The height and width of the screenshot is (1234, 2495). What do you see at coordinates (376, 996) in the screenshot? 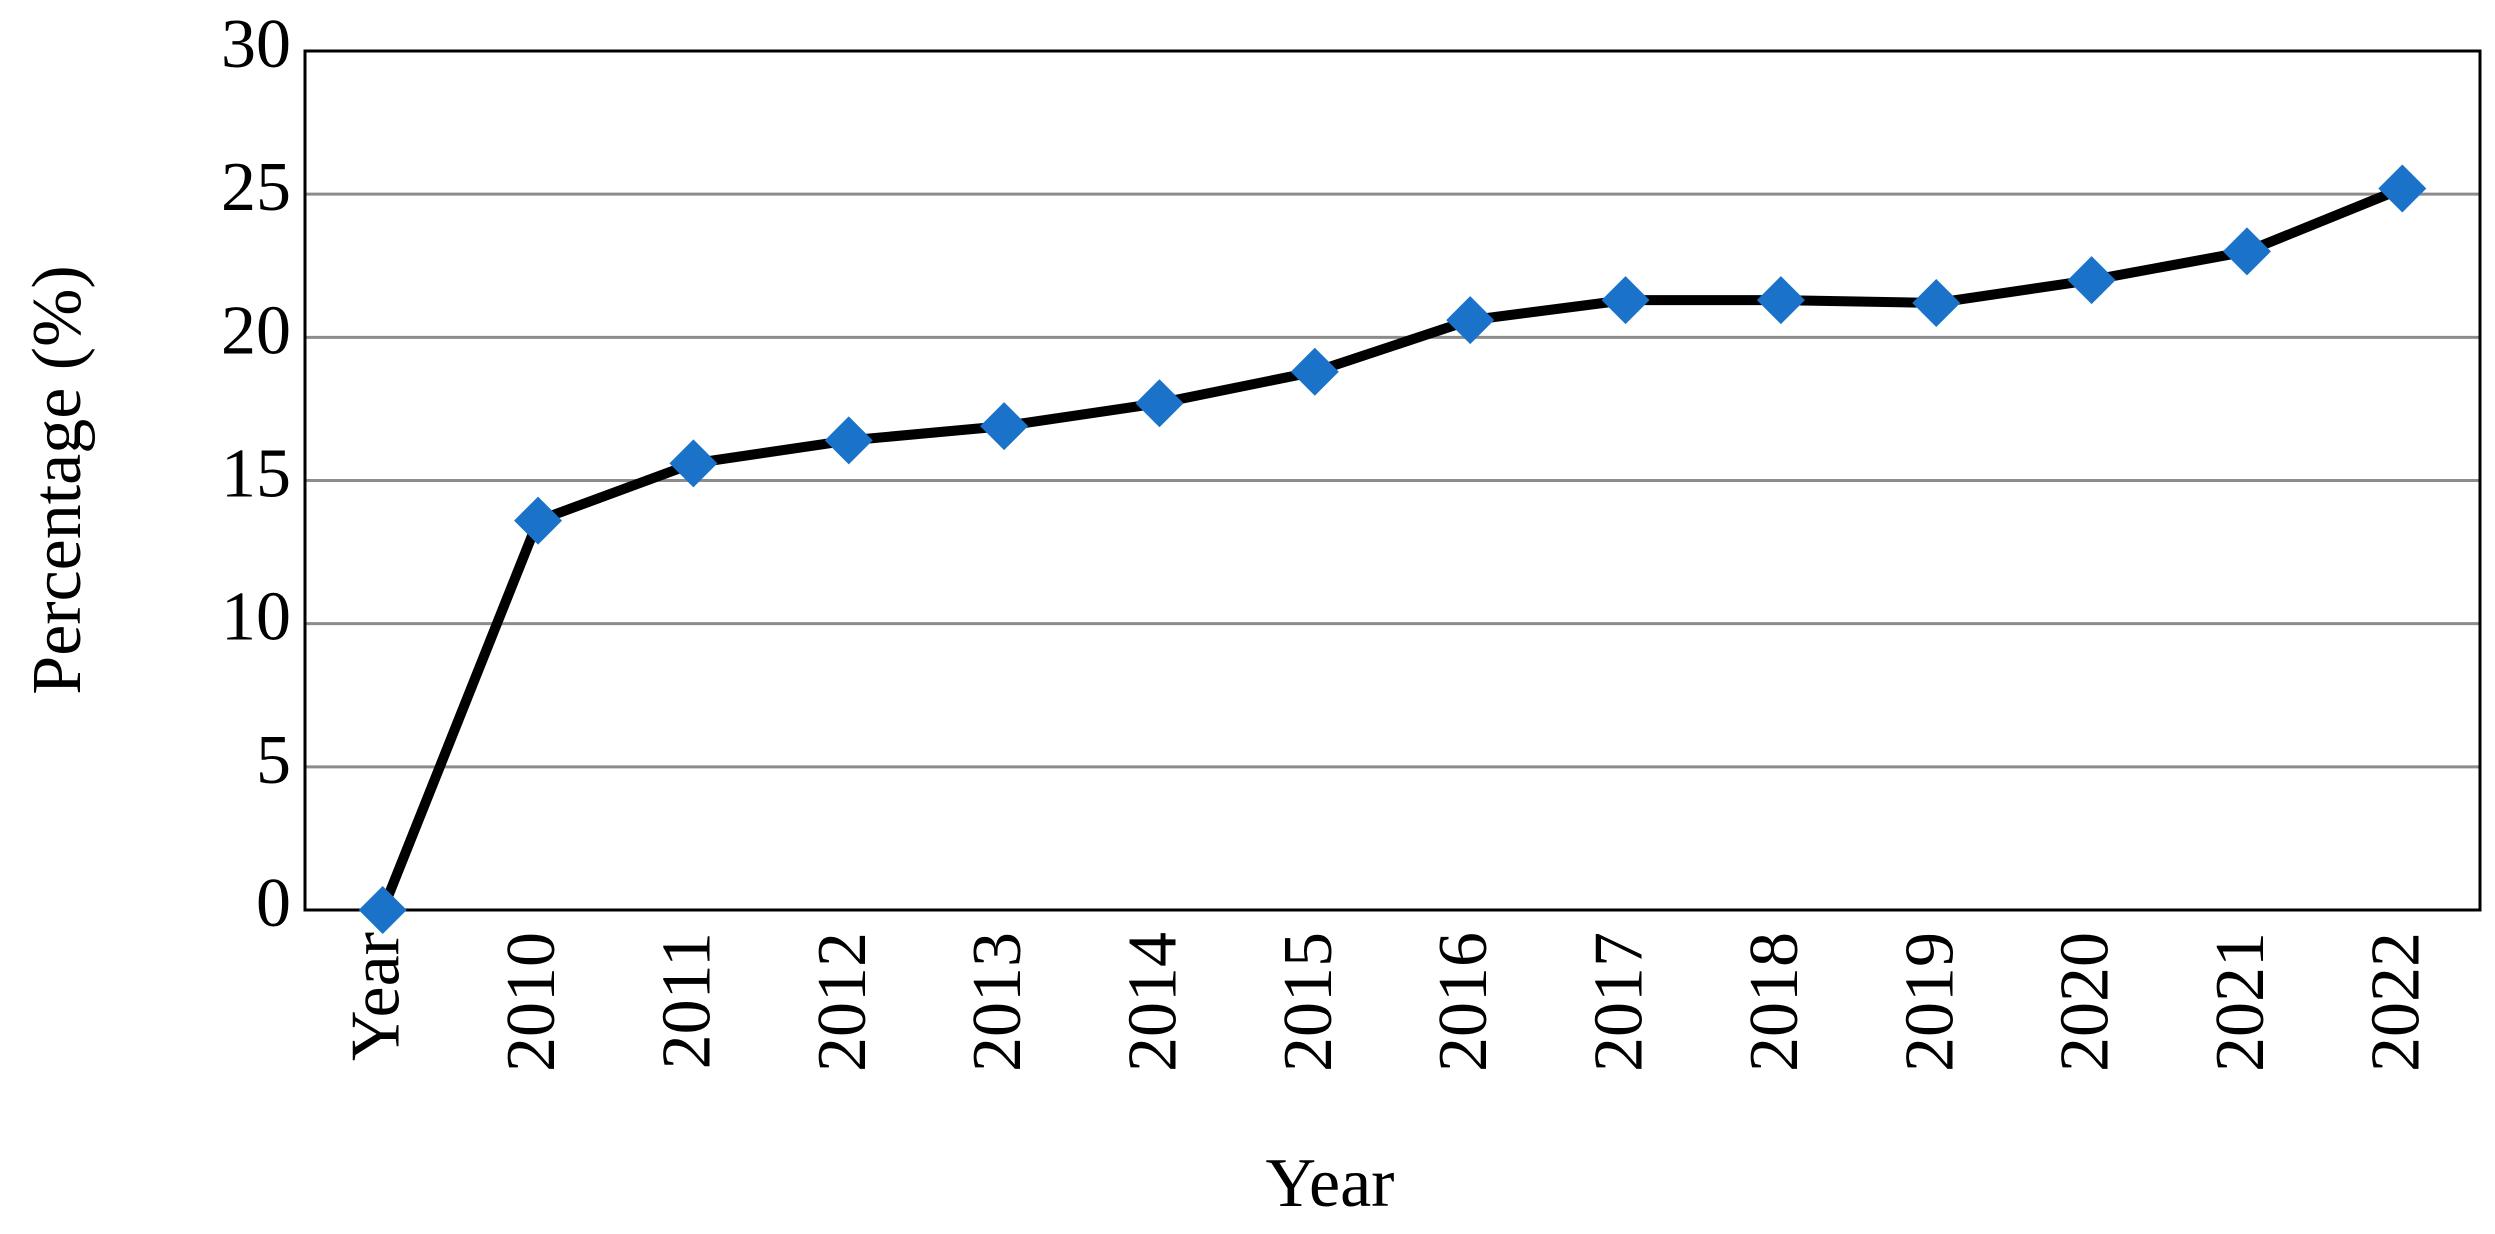
I see `x-tick-label: Year` at bounding box center [376, 996].